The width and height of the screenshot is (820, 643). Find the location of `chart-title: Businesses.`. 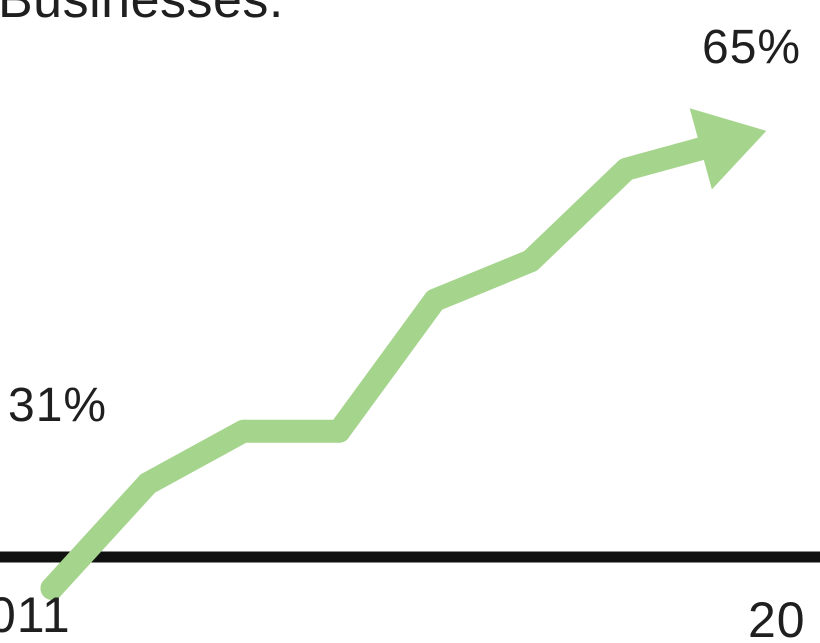

chart-title: Businesses. is located at coordinates (142, 14).